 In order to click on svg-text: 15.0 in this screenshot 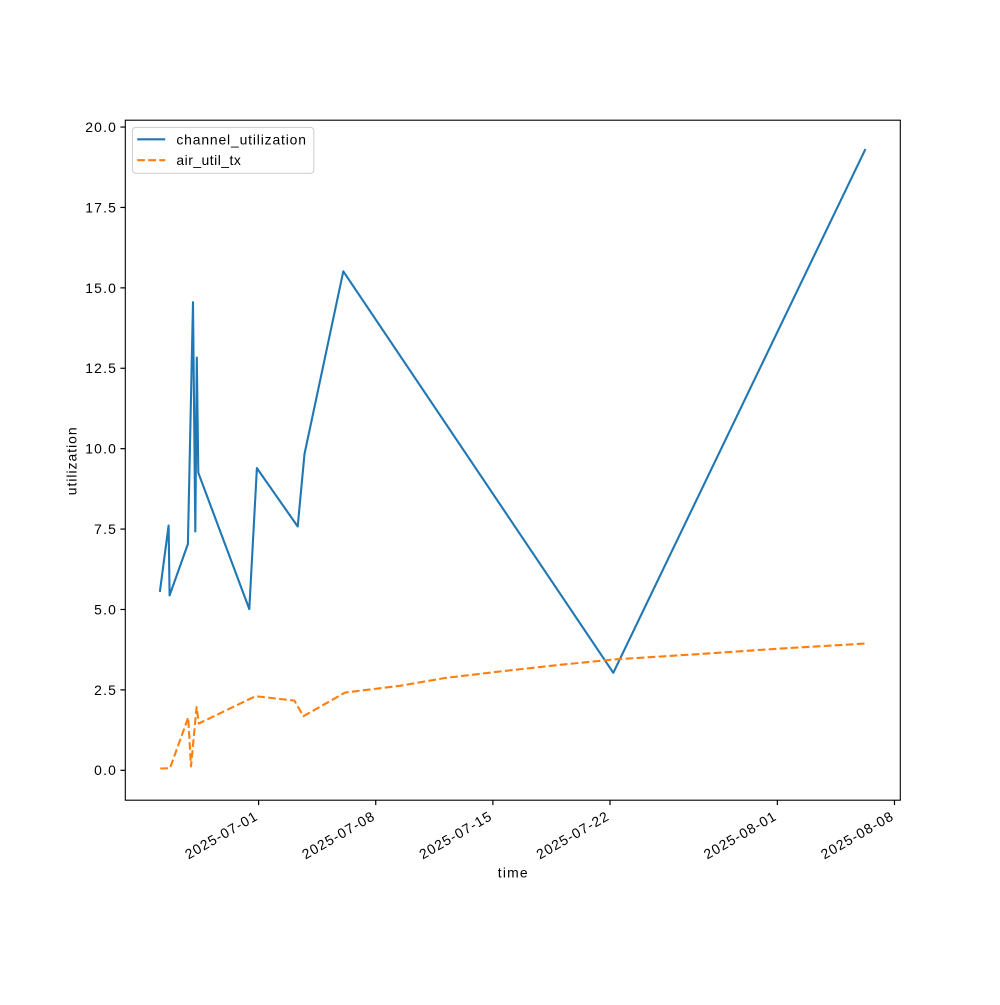, I will do `click(101, 288)`.